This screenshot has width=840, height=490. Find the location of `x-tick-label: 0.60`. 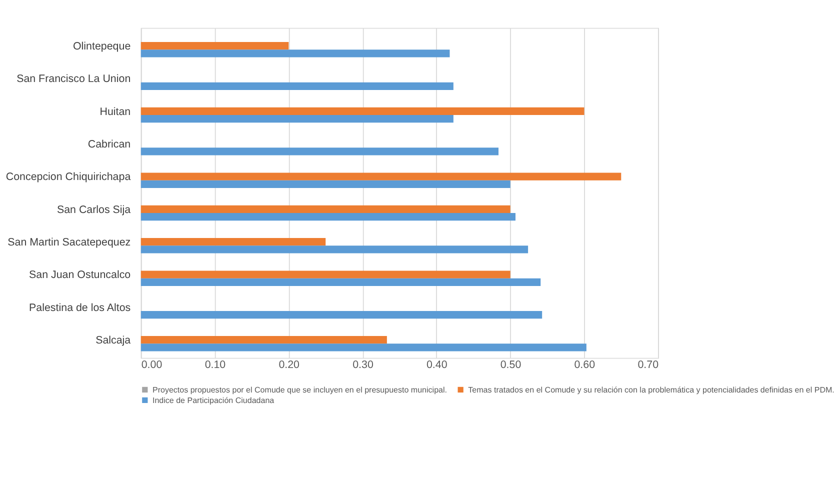

x-tick-label: 0.60 is located at coordinates (585, 365).